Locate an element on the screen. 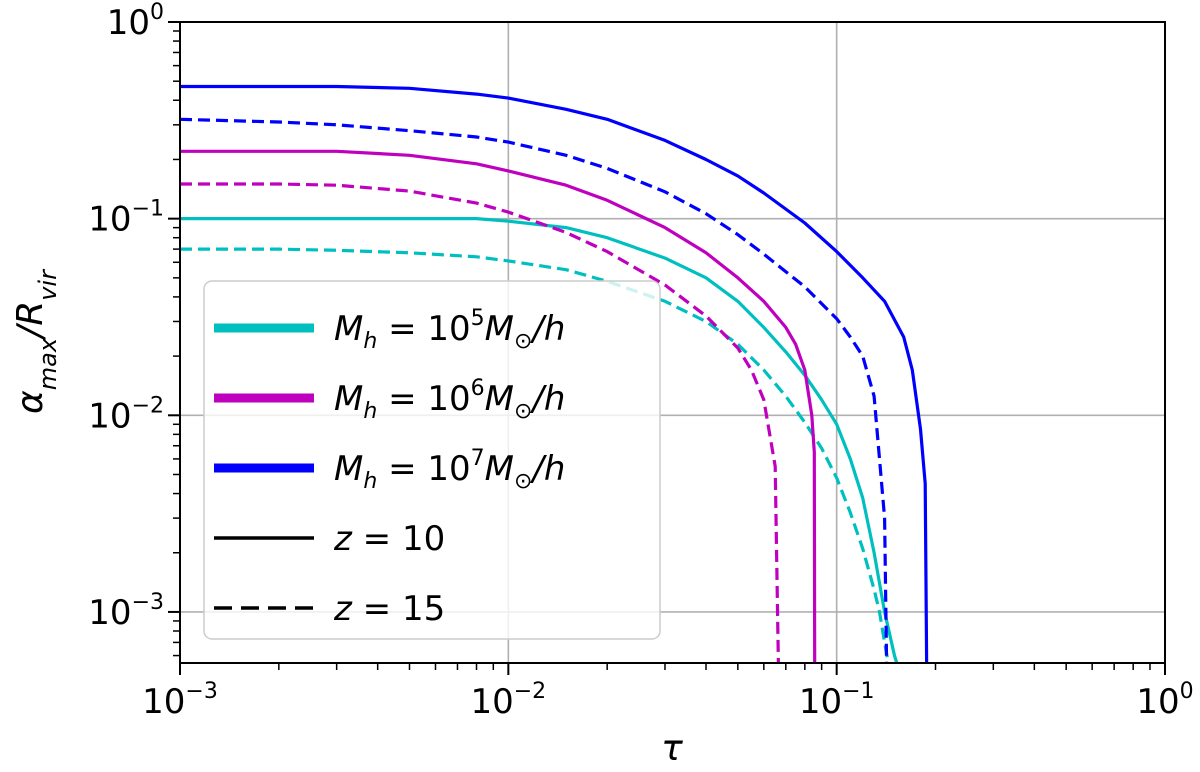  legend-item-m7: Mh = 107M⊙/h is located at coordinates (389, 470).